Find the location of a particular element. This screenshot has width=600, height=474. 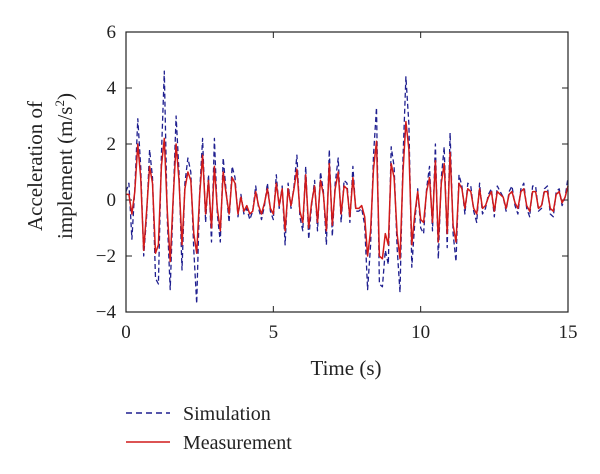

y-tick-label: 0 is located at coordinates (112, 200).